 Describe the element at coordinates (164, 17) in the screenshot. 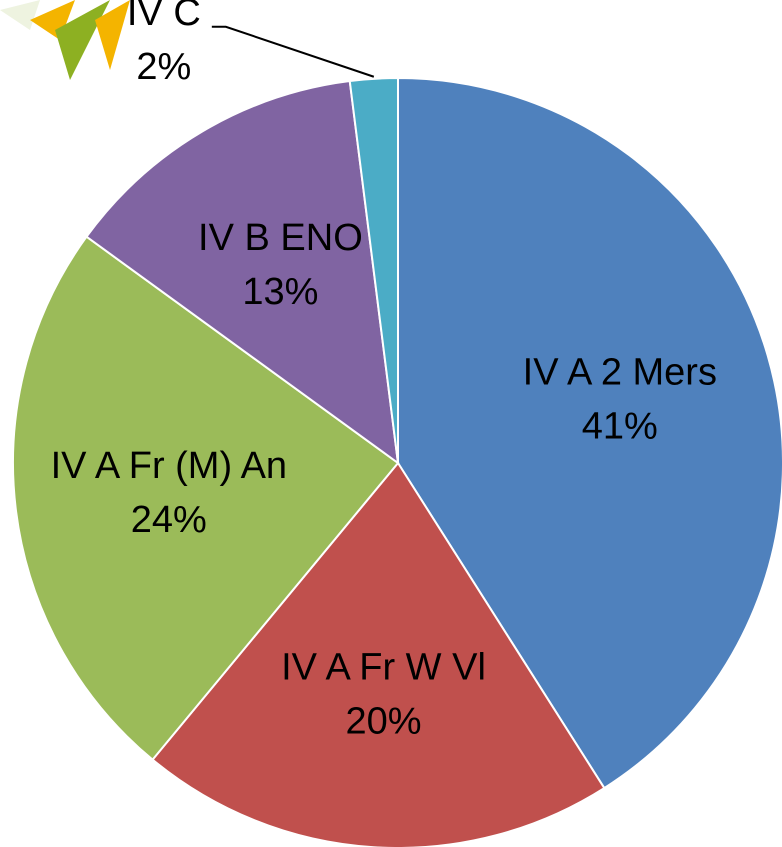

I see `slice-label: IV C` at that location.